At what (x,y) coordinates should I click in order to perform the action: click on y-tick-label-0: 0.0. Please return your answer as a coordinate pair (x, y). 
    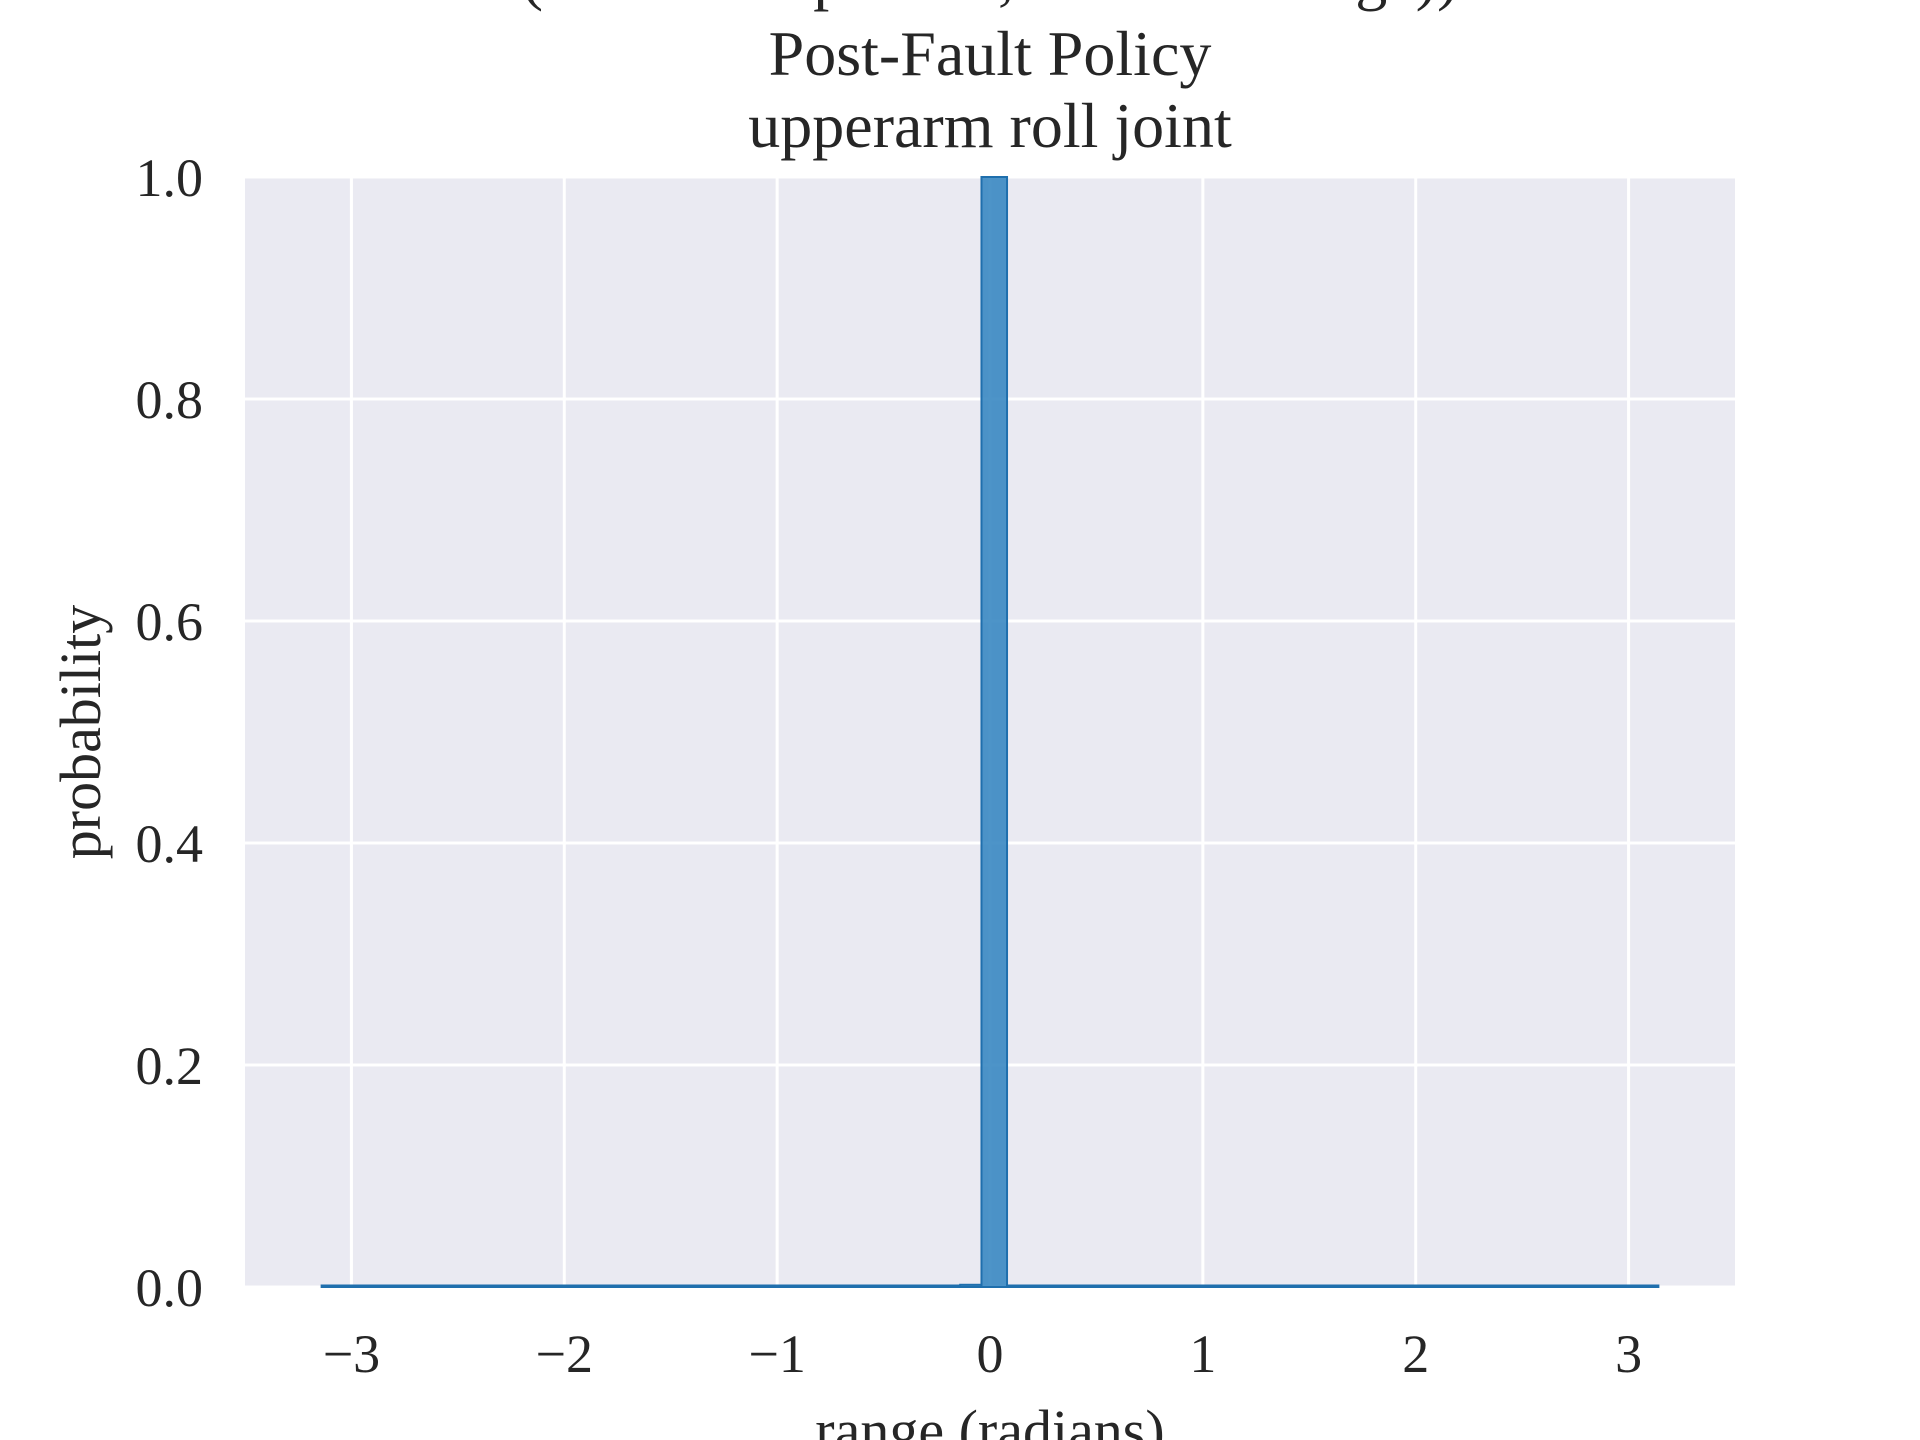
    Looking at the image, I should click on (170, 1288).